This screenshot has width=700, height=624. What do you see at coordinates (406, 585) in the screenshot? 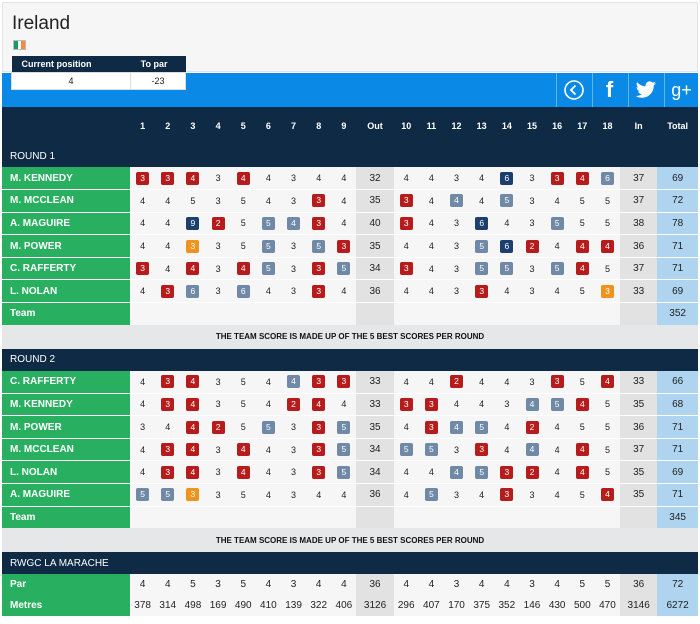
I see `course-par-value: 4` at bounding box center [406, 585].